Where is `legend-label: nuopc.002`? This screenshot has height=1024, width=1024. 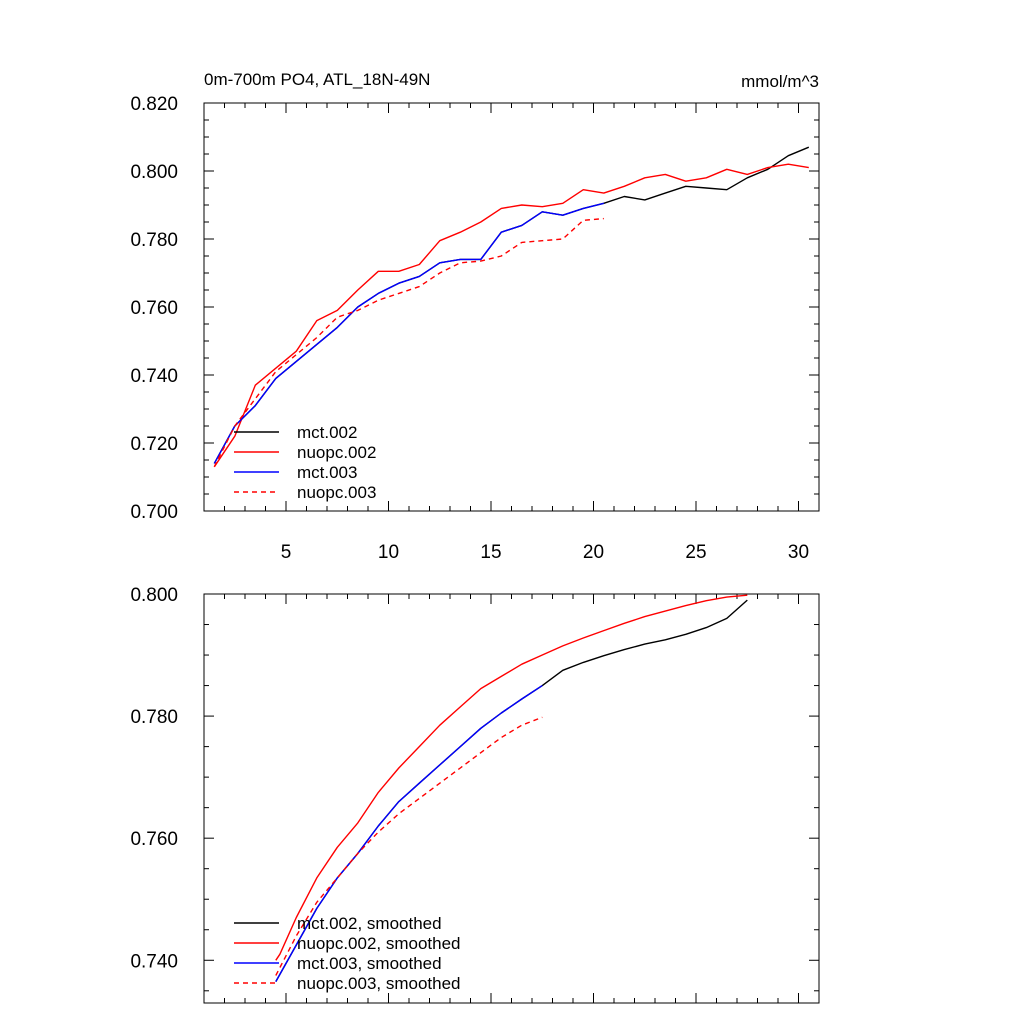 legend-label: nuopc.002 is located at coordinates (336, 452).